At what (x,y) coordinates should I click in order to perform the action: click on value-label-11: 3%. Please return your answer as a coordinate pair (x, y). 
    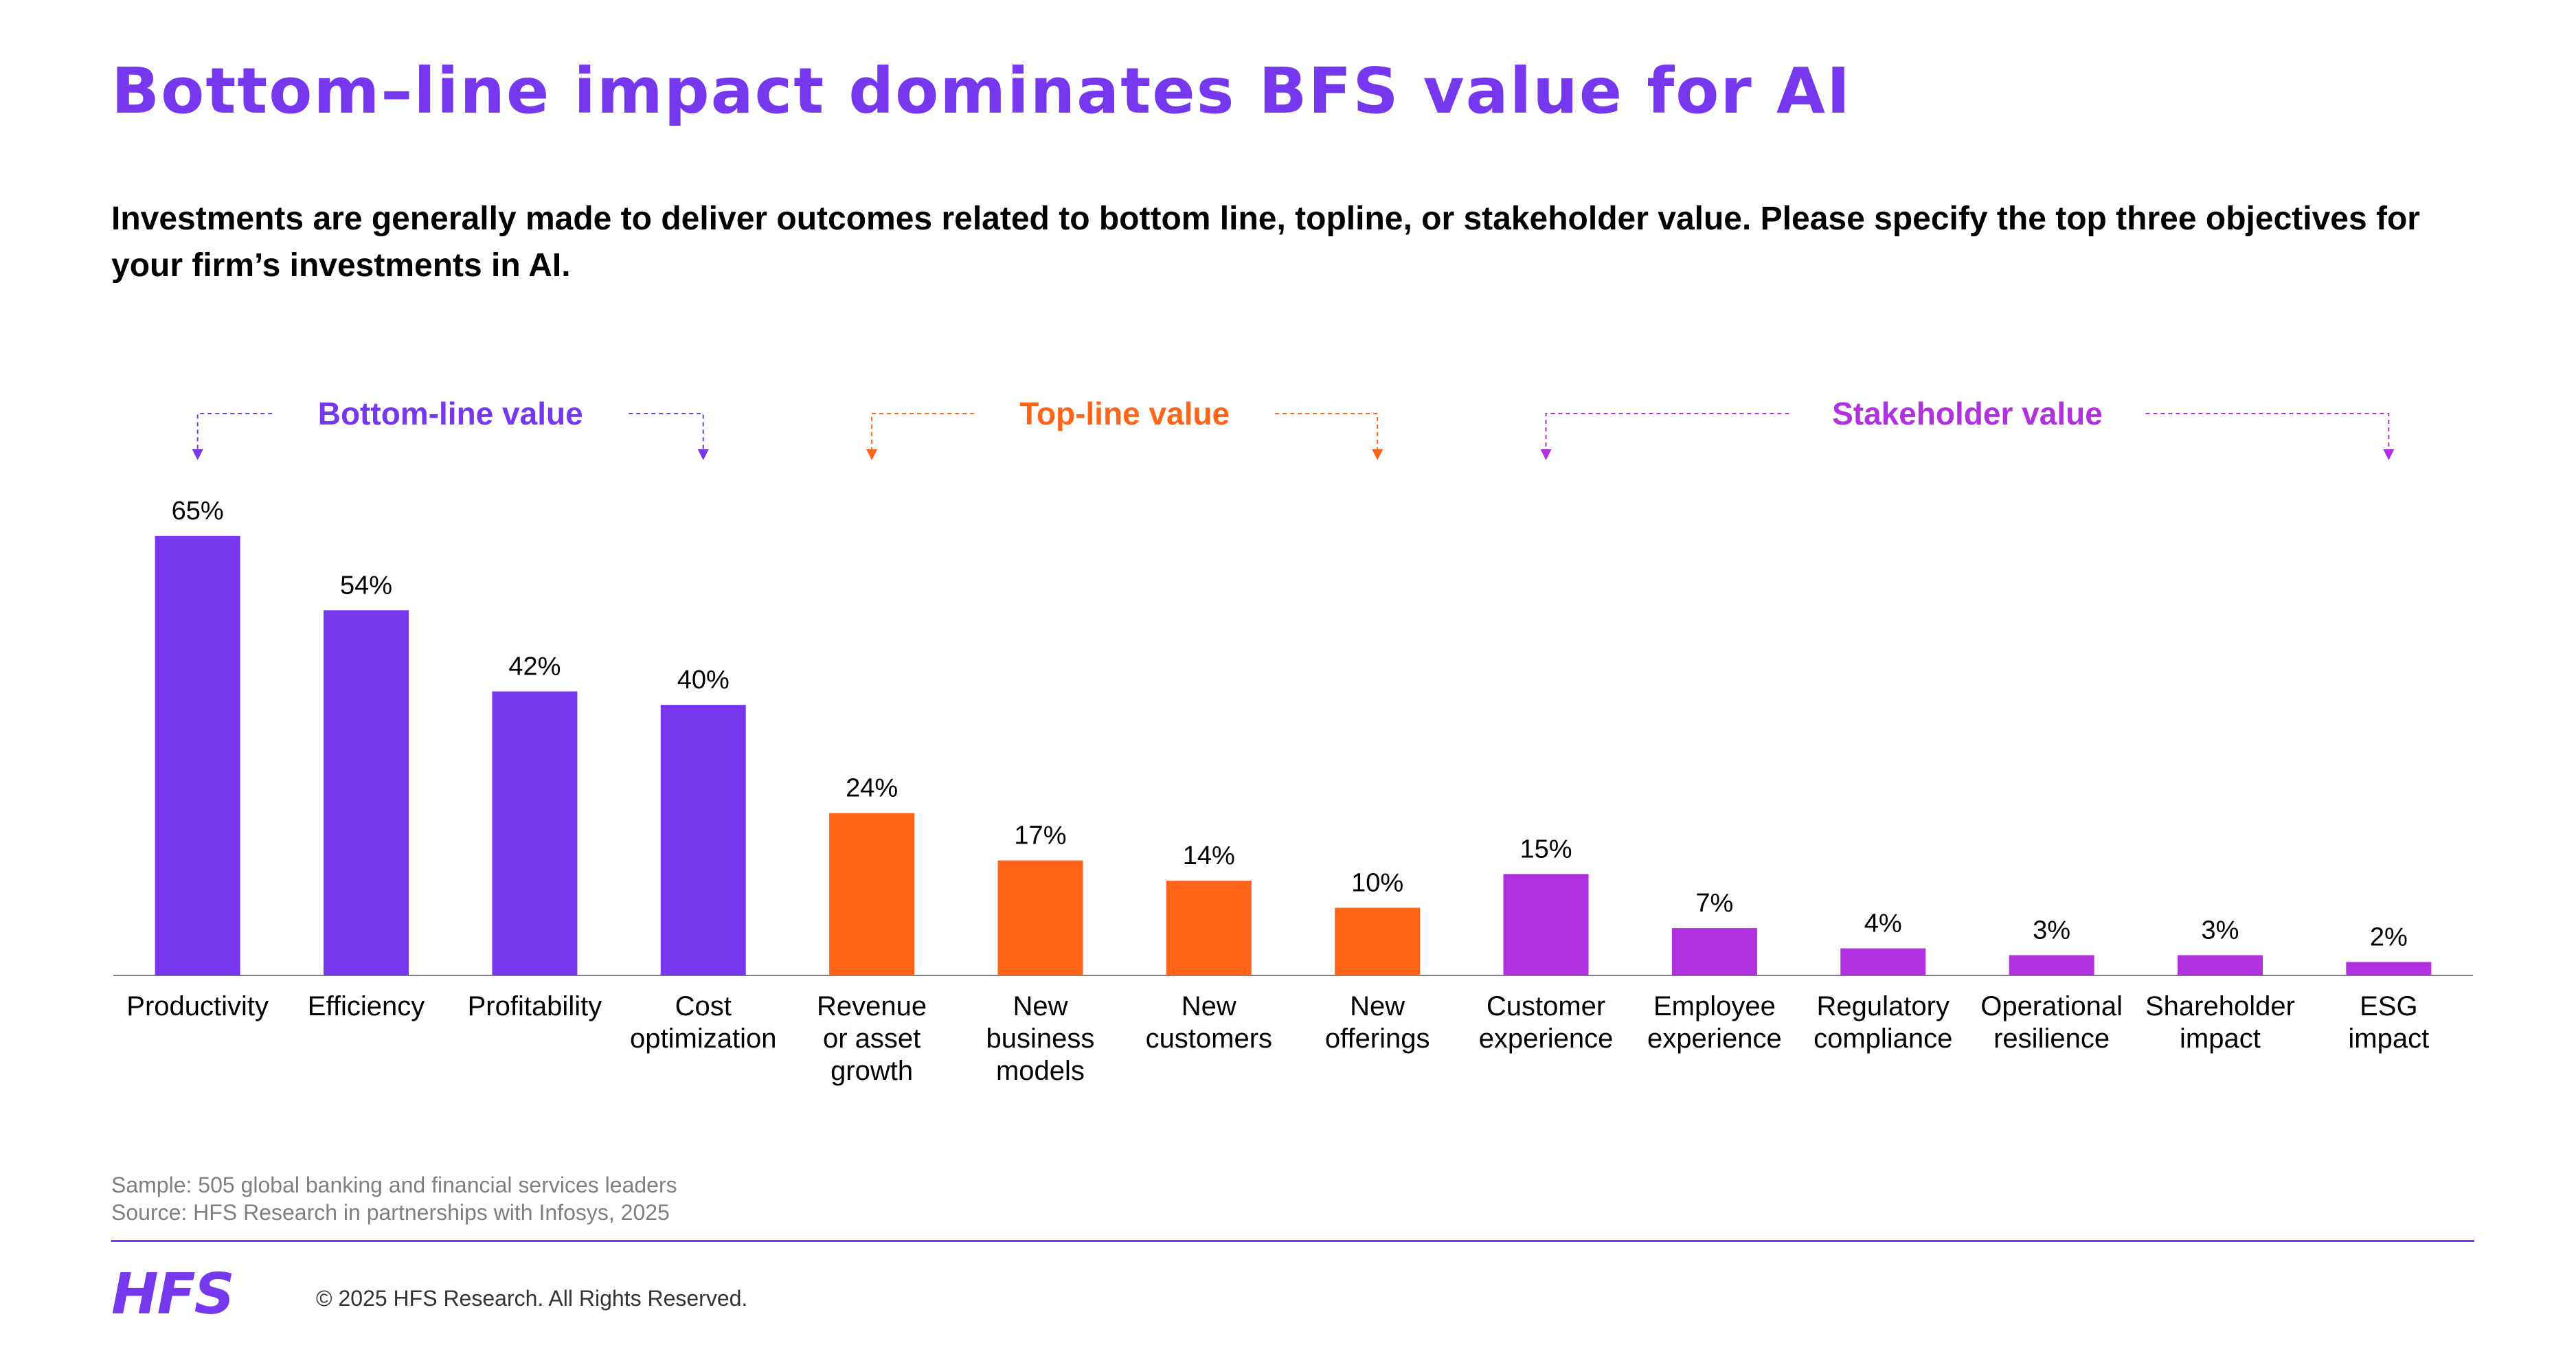
    Looking at the image, I should click on (2051, 930).